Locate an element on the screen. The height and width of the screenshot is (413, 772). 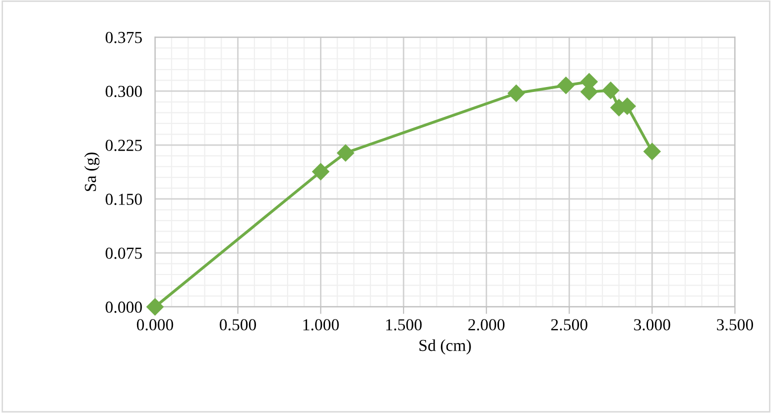
y-tick-label: 0.300 is located at coordinates (124, 92).